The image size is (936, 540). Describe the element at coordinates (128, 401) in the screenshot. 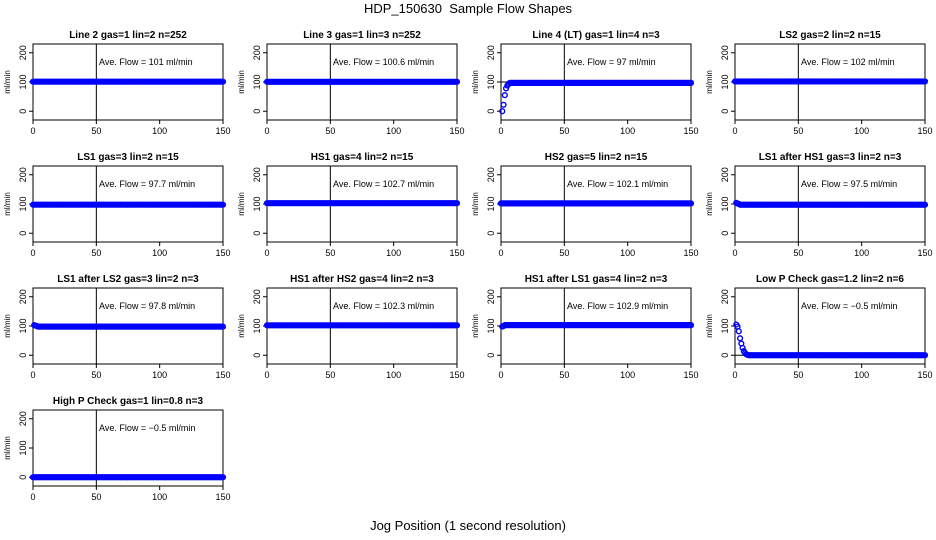

I see `panel-title: High P Check gas=1 lin=0.8 n=3` at that location.